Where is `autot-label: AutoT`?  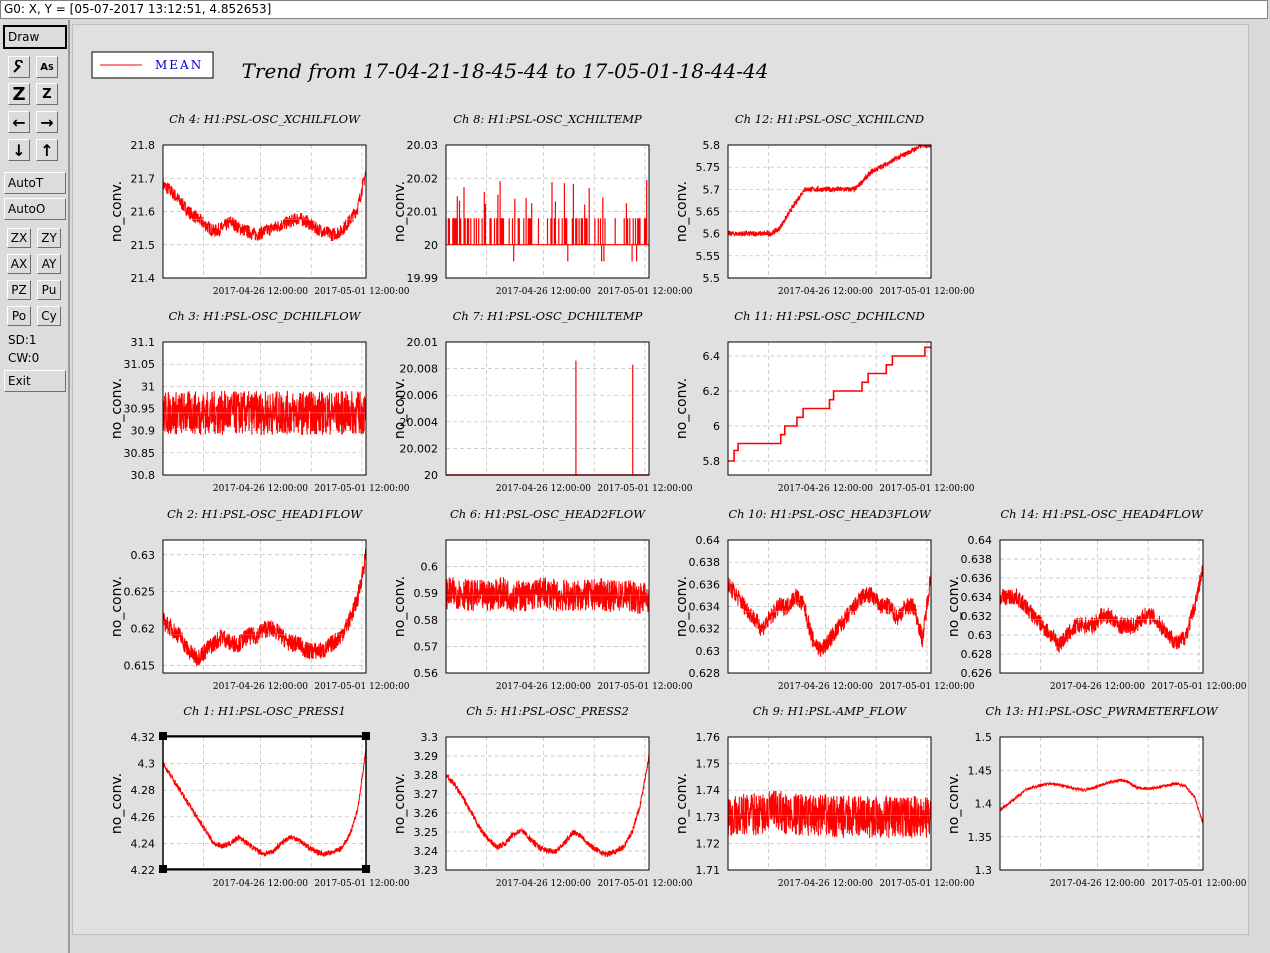 autot-label: AutoT is located at coordinates (26, 183).